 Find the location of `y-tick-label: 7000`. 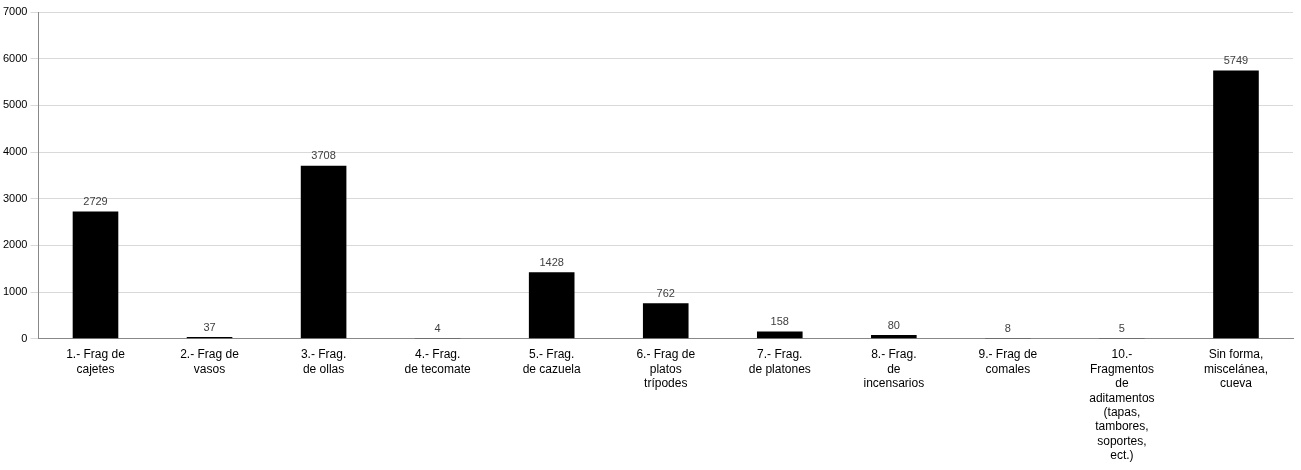

y-tick-label: 7000 is located at coordinates (15, 11).